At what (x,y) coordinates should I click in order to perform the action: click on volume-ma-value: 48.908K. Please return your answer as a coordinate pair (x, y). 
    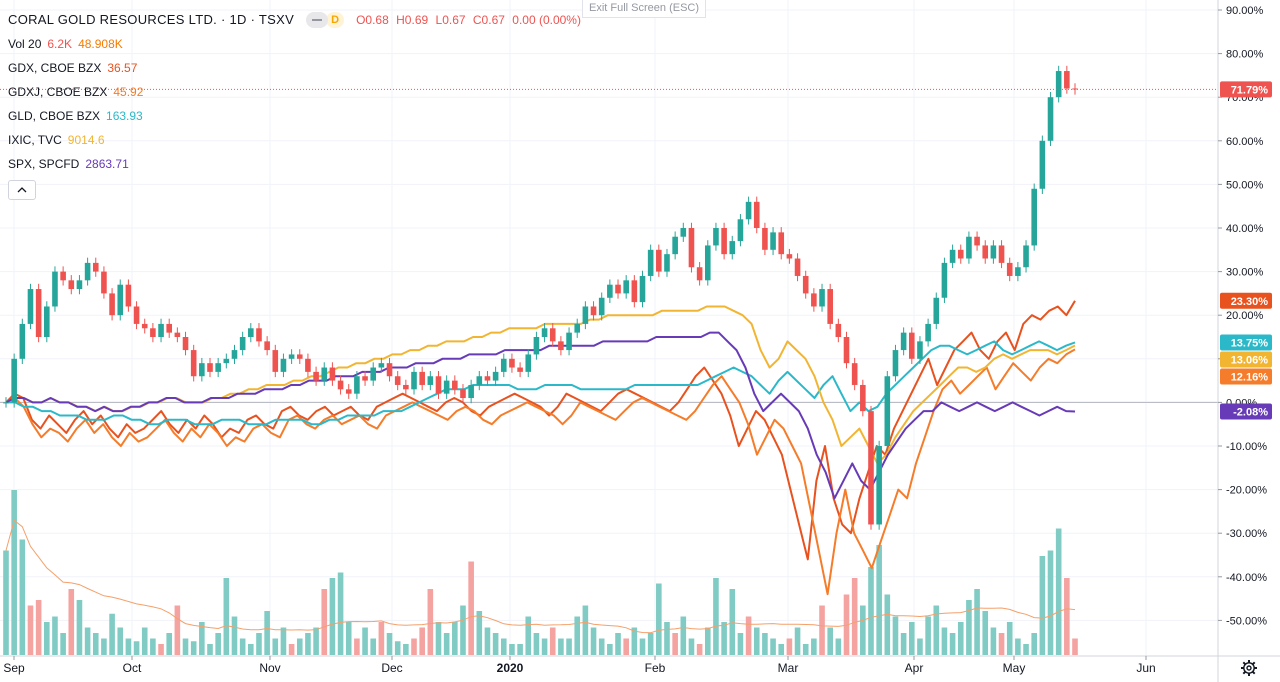
    Looking at the image, I should click on (100, 44).